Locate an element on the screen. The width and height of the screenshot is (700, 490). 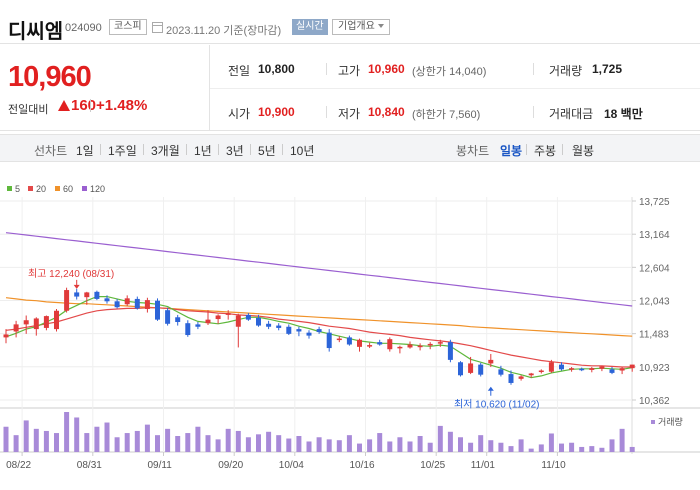
range-10y: 10년 is located at coordinates (302, 151).